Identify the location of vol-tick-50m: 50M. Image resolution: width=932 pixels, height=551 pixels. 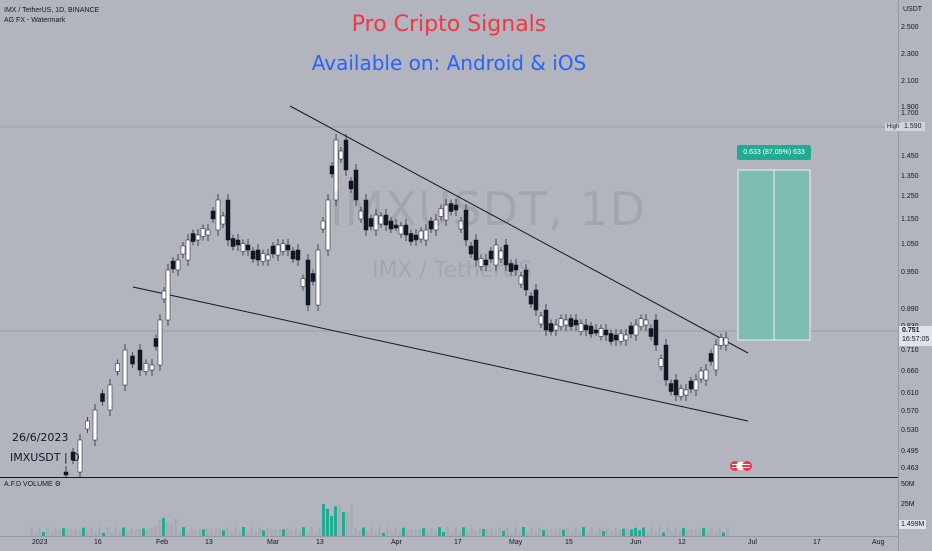
(908, 484).